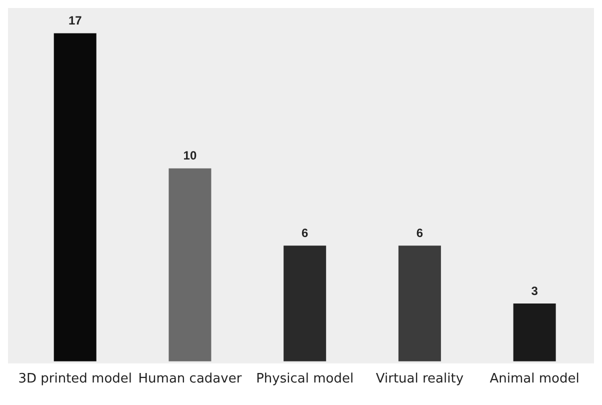 This screenshot has width=602, height=405. What do you see at coordinates (534, 291) in the screenshot?
I see `data-label: 3` at bounding box center [534, 291].